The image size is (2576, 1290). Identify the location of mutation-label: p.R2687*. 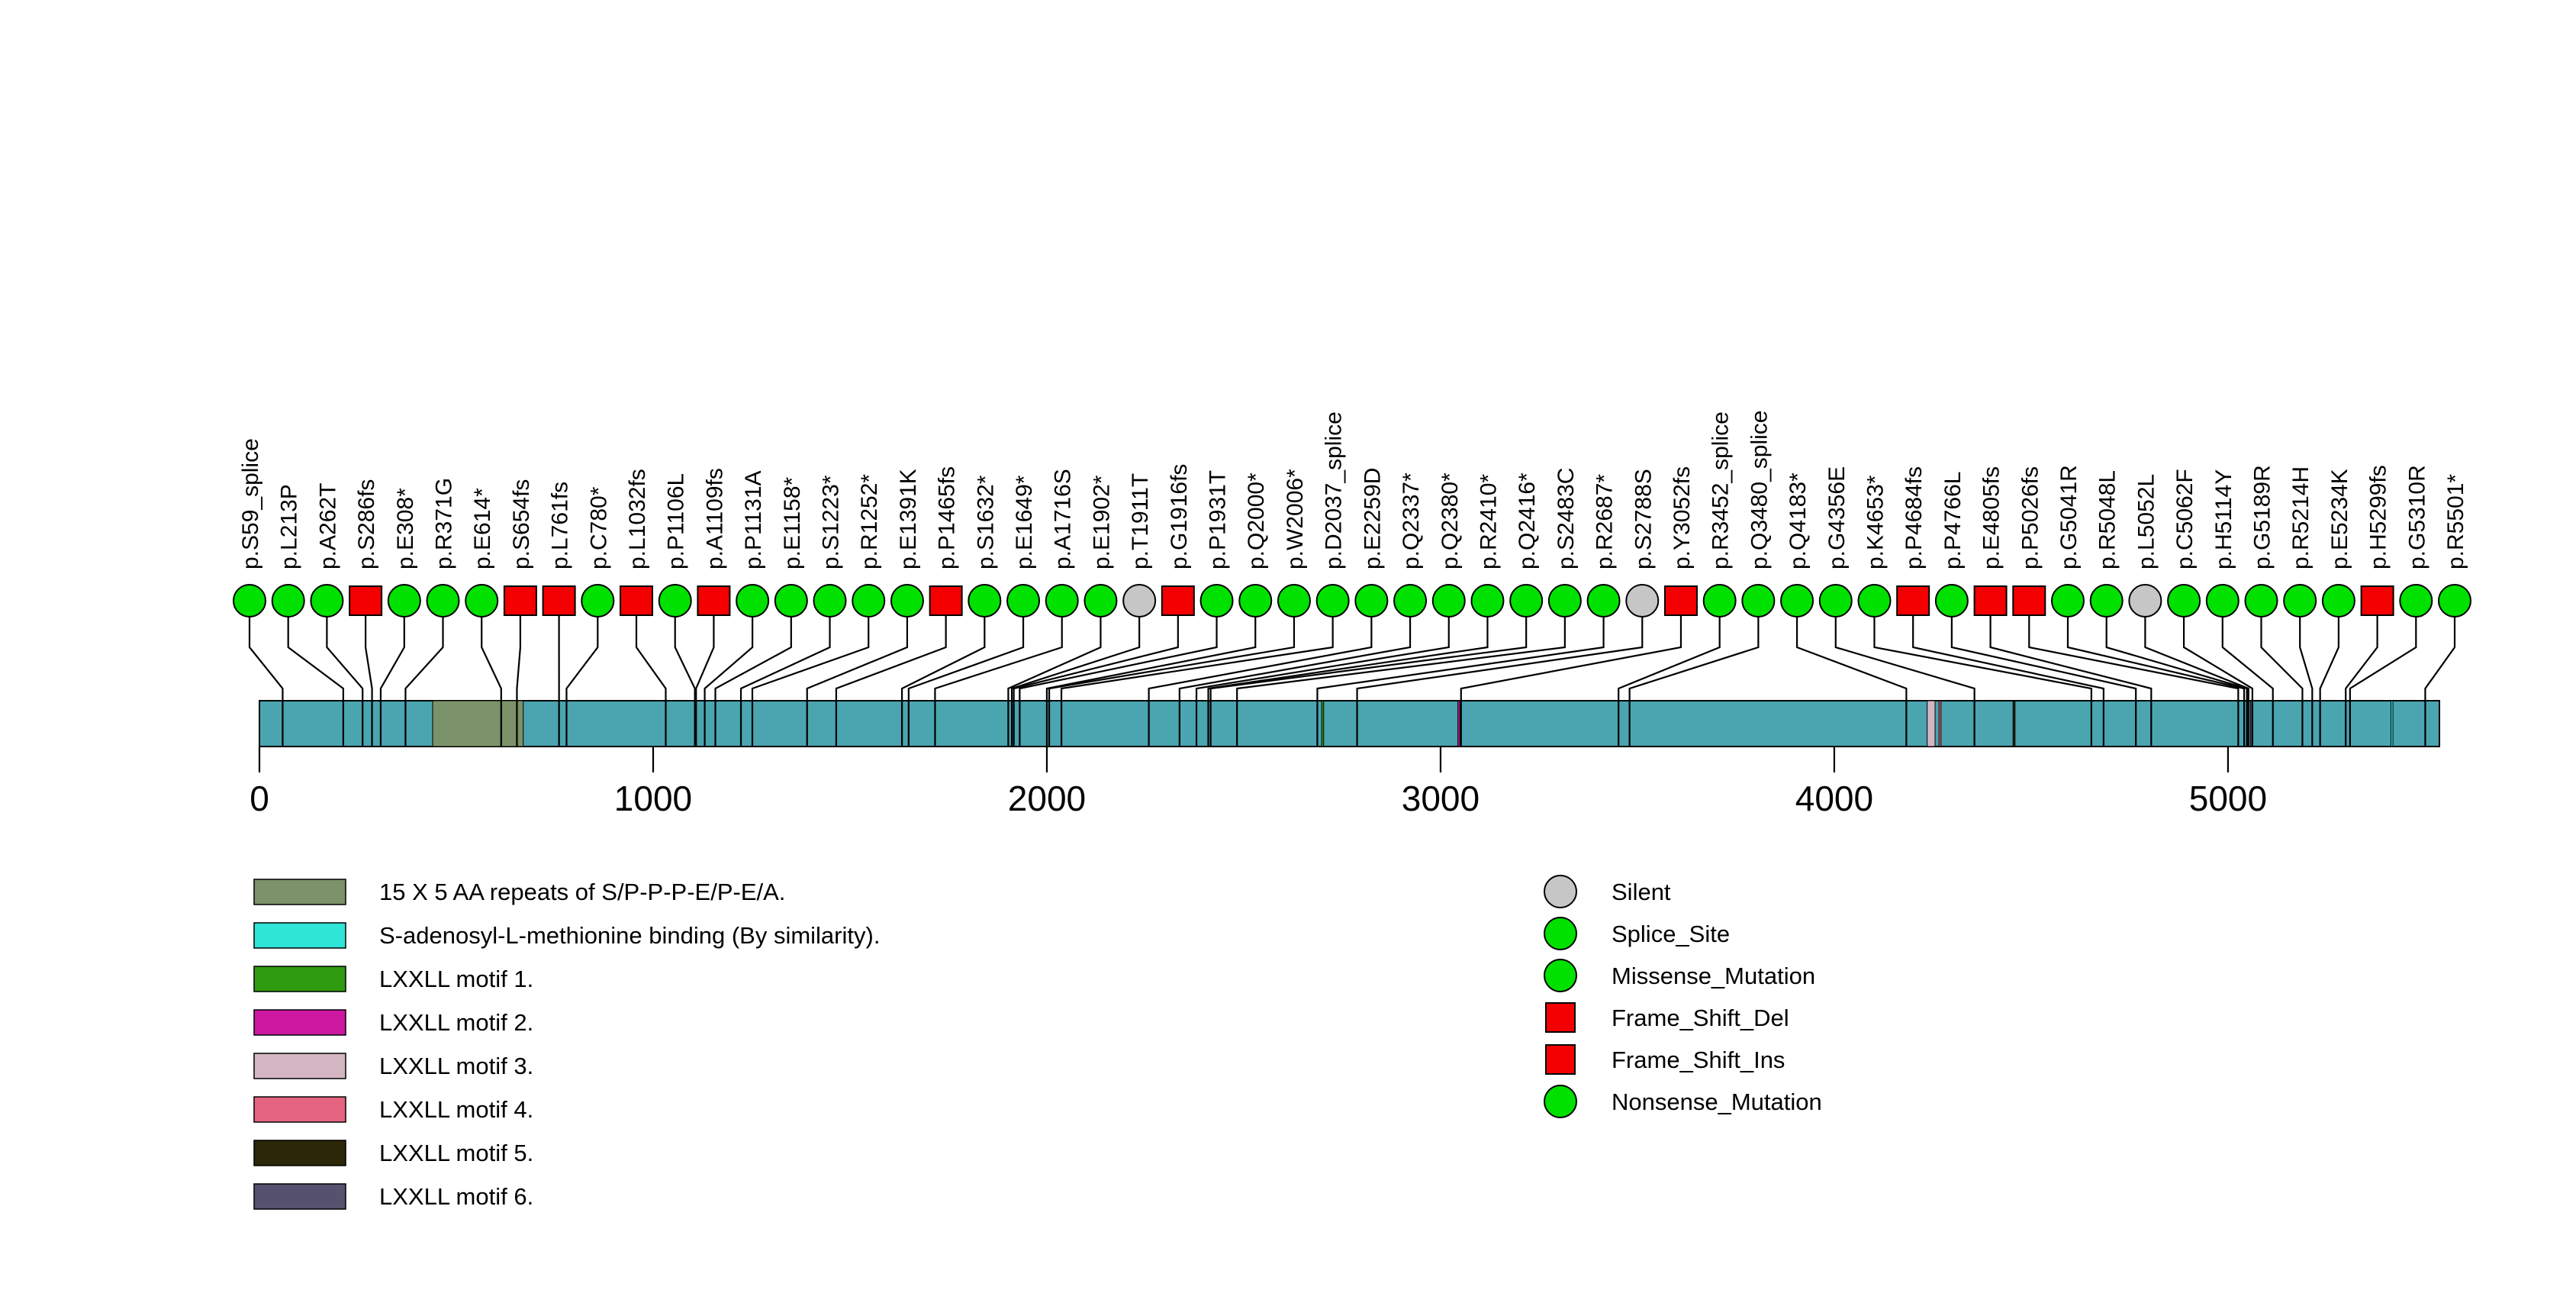
(1605, 522).